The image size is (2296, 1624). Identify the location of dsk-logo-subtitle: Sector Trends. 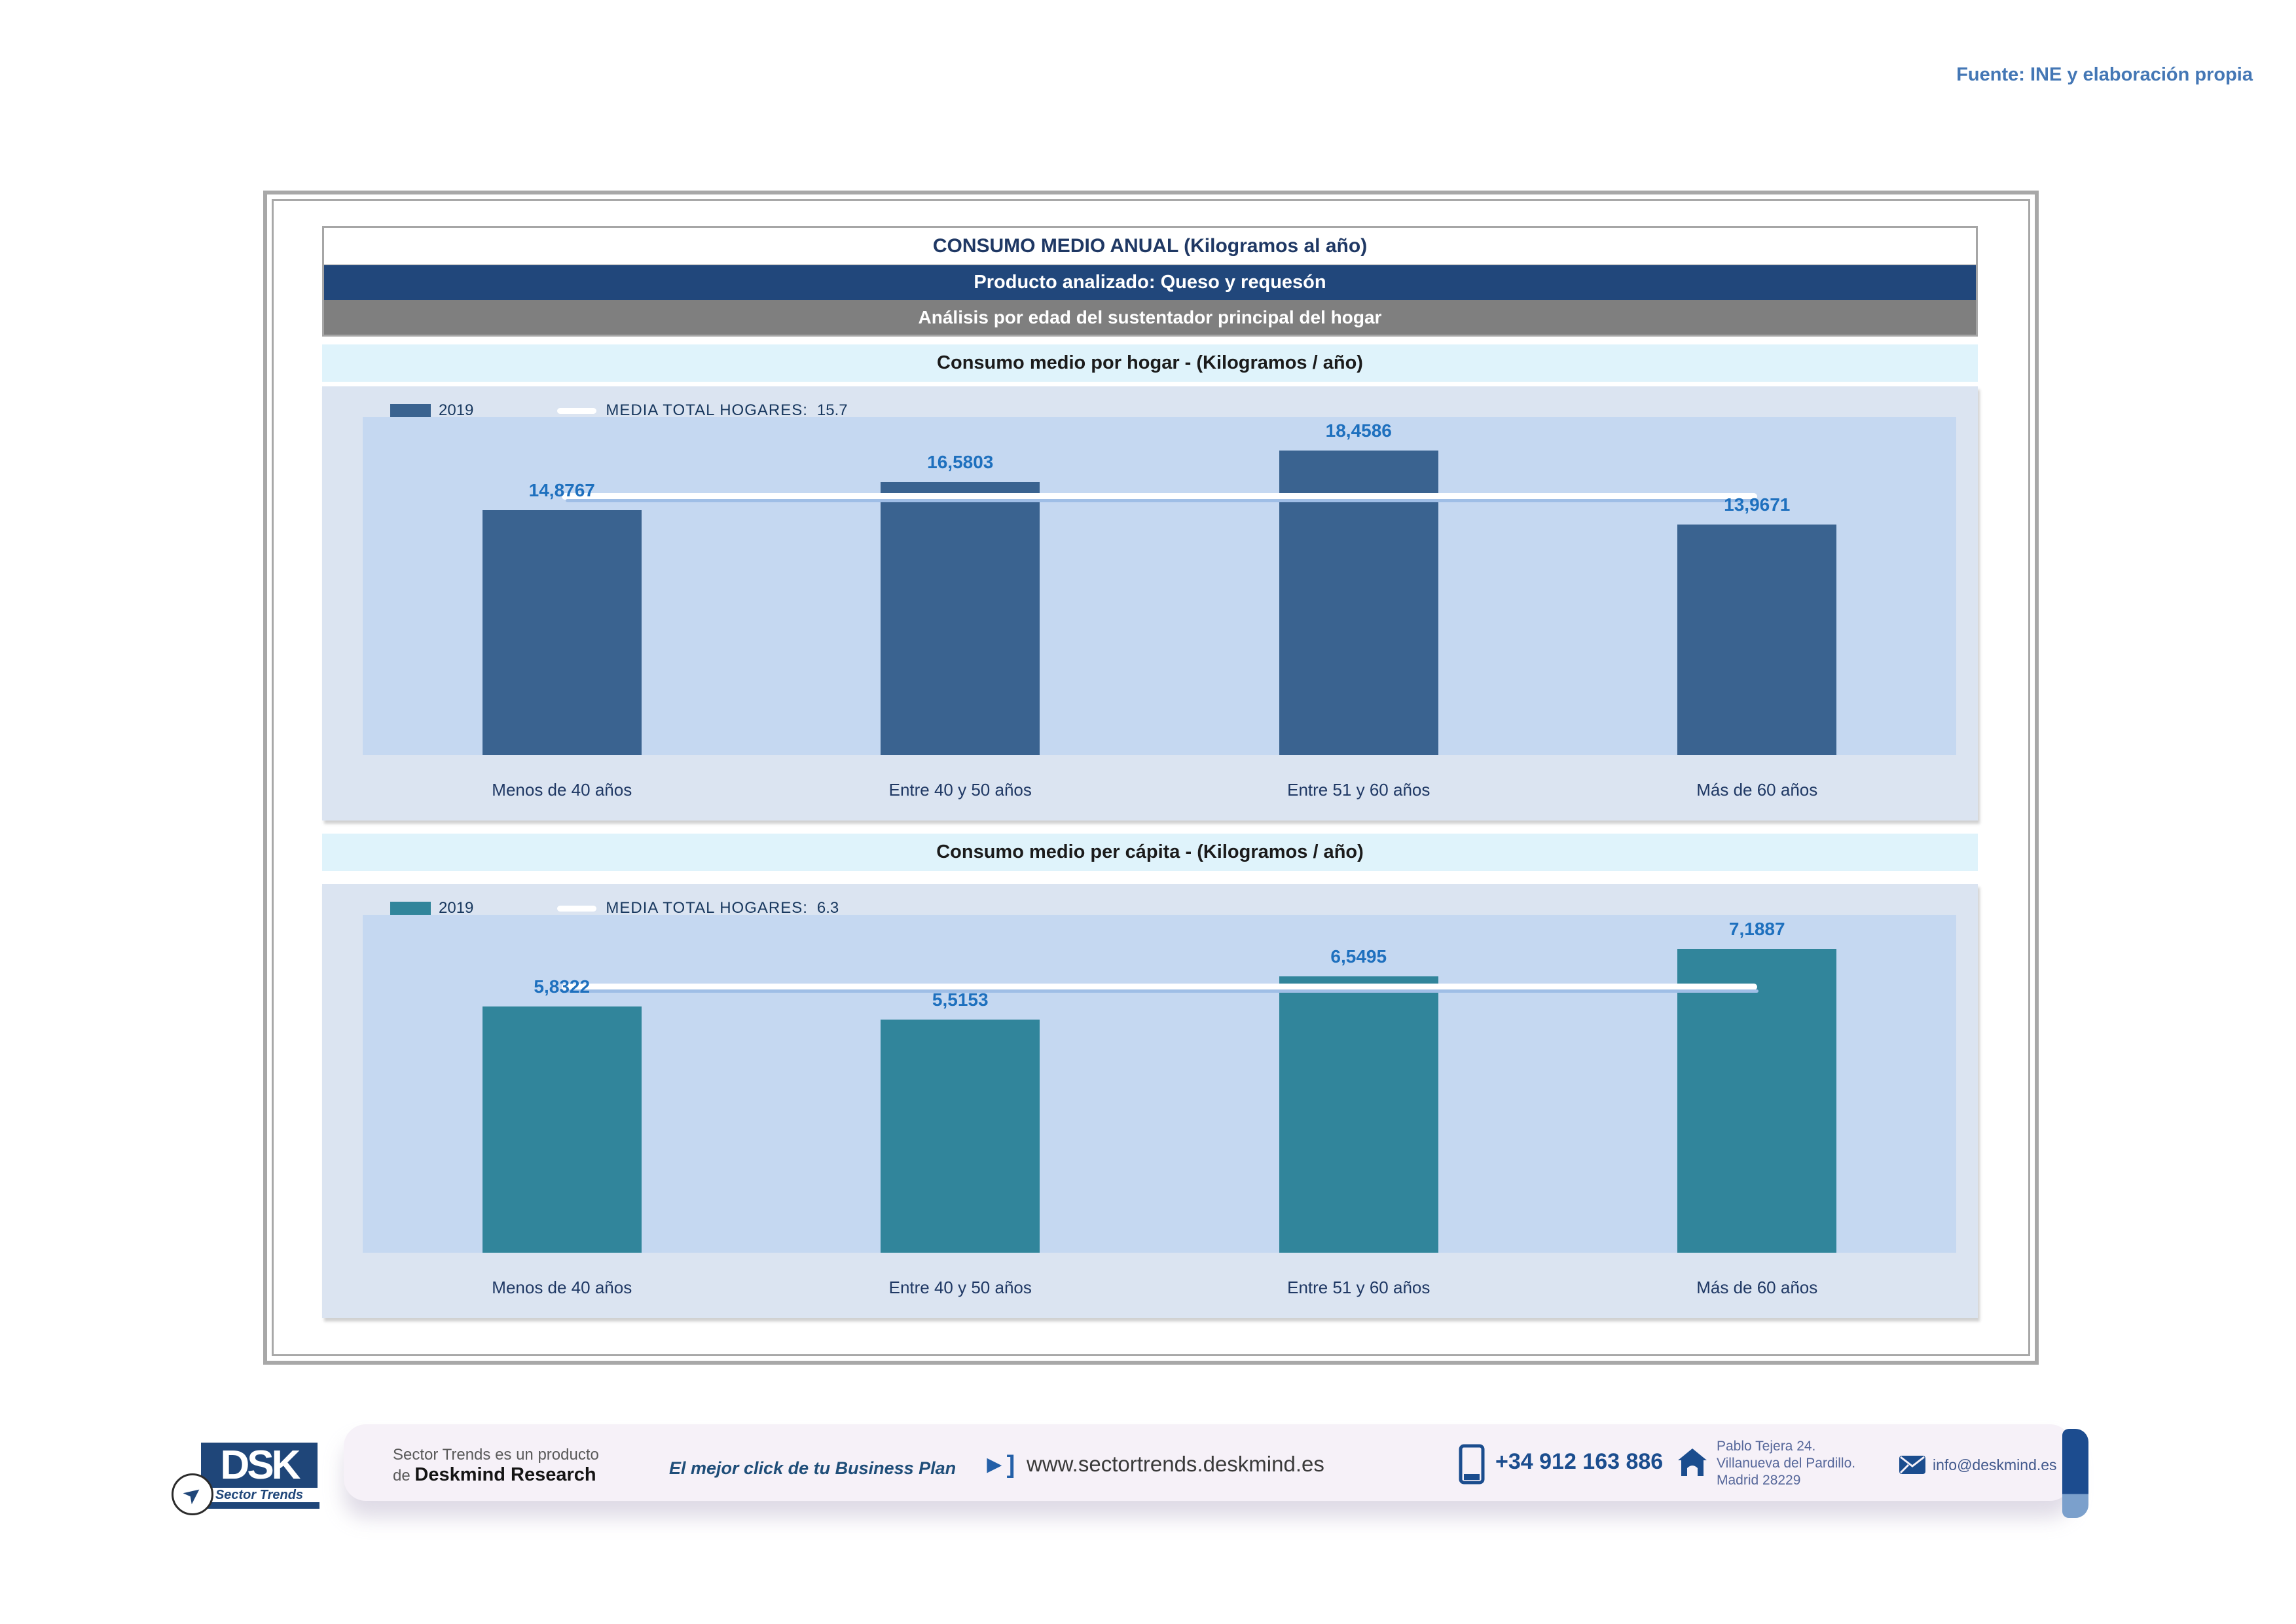
(259, 1494).